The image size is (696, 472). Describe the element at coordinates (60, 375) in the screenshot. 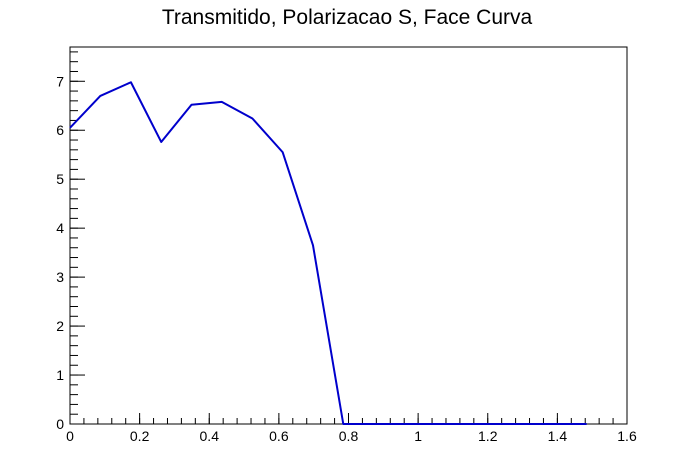

I see `y-tick-label: 1` at that location.